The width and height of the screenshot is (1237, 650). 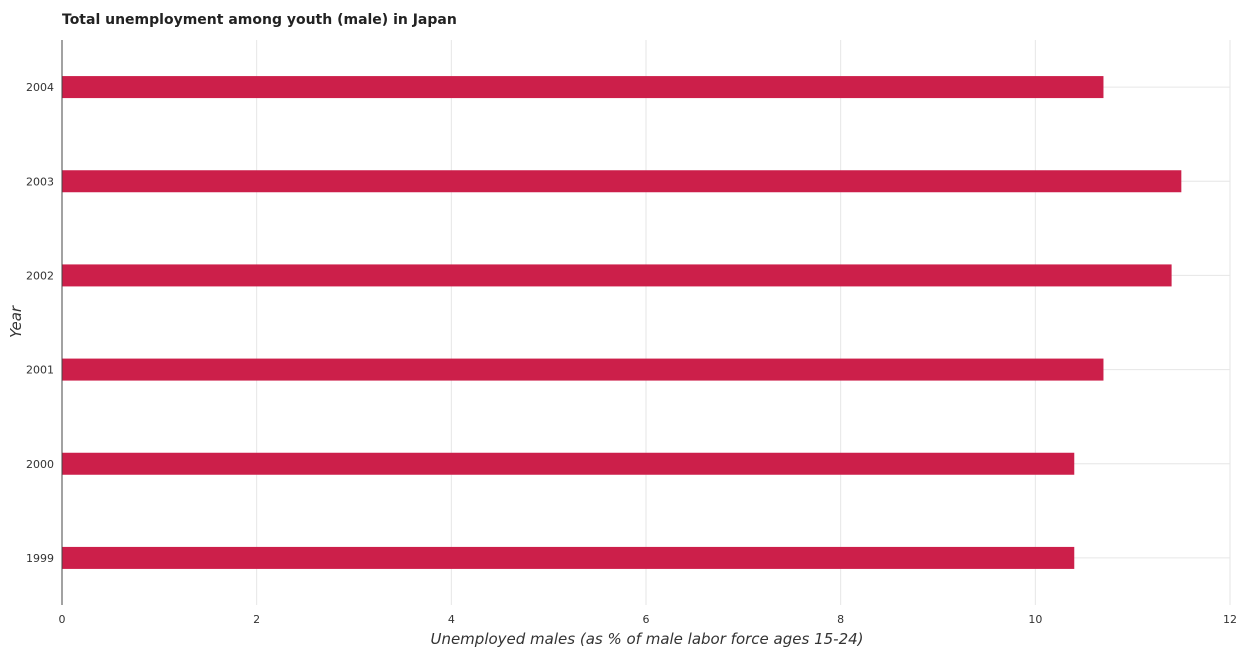 I want to click on y-tick-label: 1999, so click(x=40, y=558).